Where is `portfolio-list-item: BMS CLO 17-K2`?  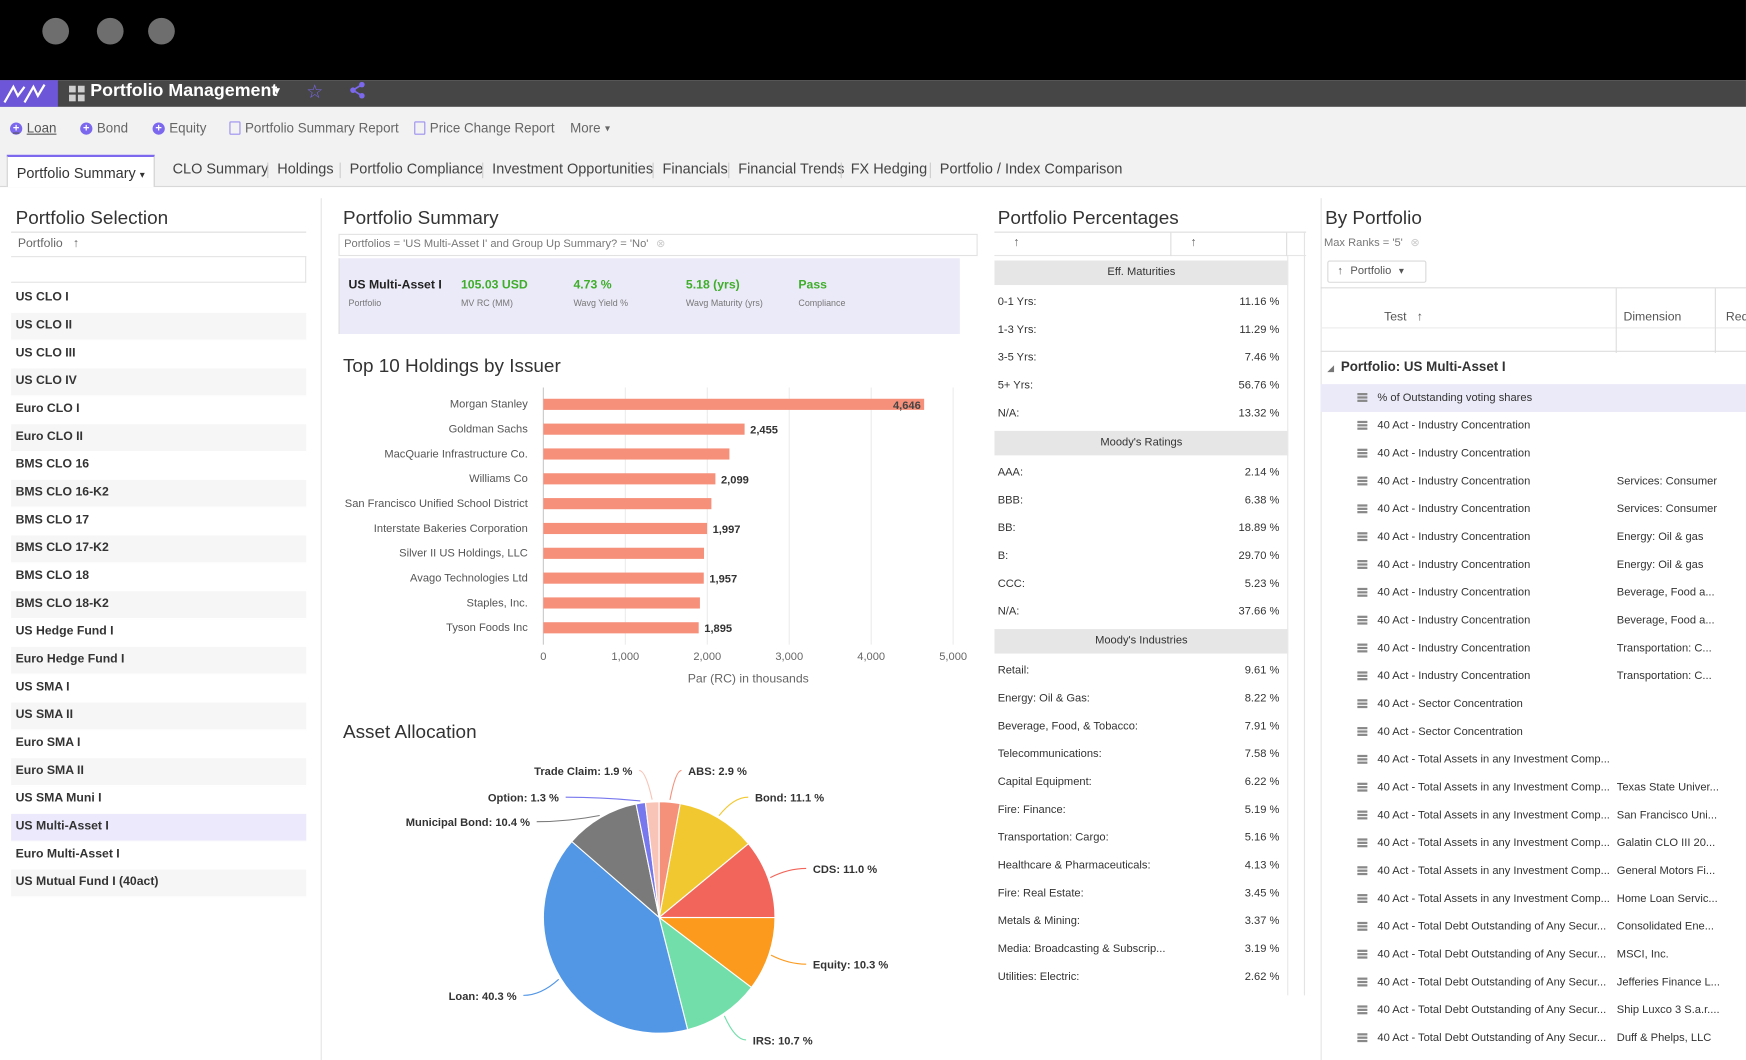
portfolio-list-item: BMS CLO 17-K2 is located at coordinates (159, 549).